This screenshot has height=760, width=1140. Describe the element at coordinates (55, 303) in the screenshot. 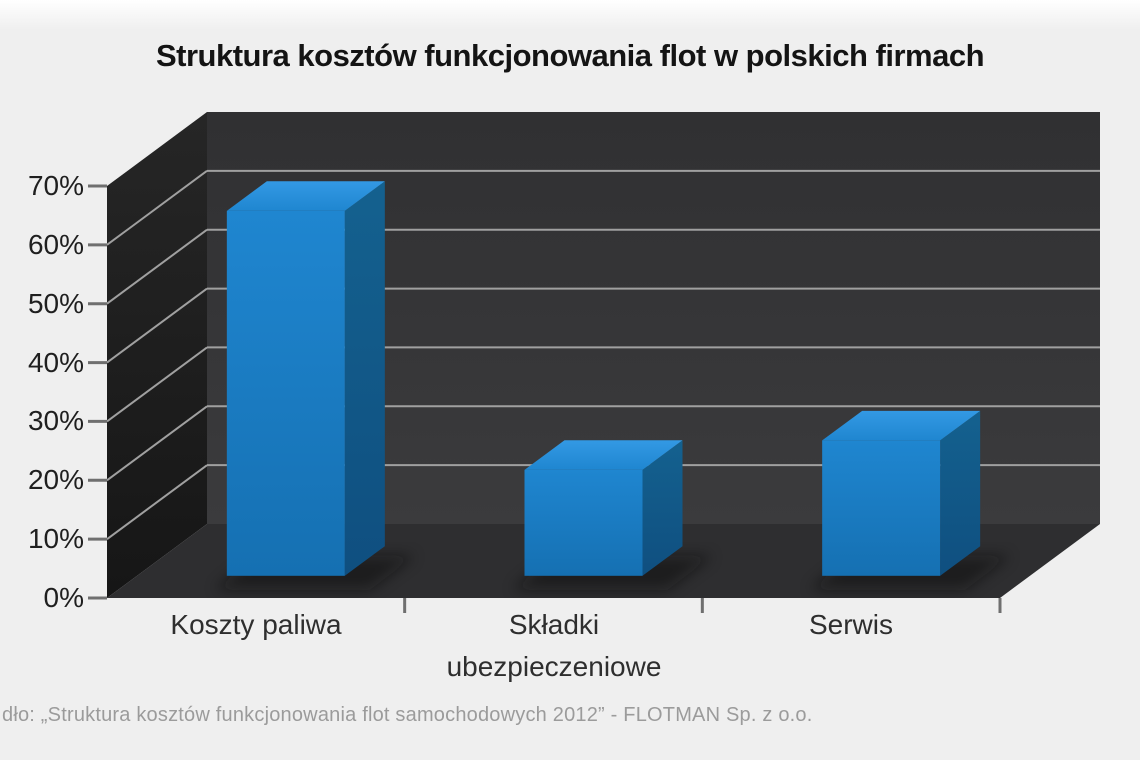

I see `y-axis-tick-label: 50%` at that location.